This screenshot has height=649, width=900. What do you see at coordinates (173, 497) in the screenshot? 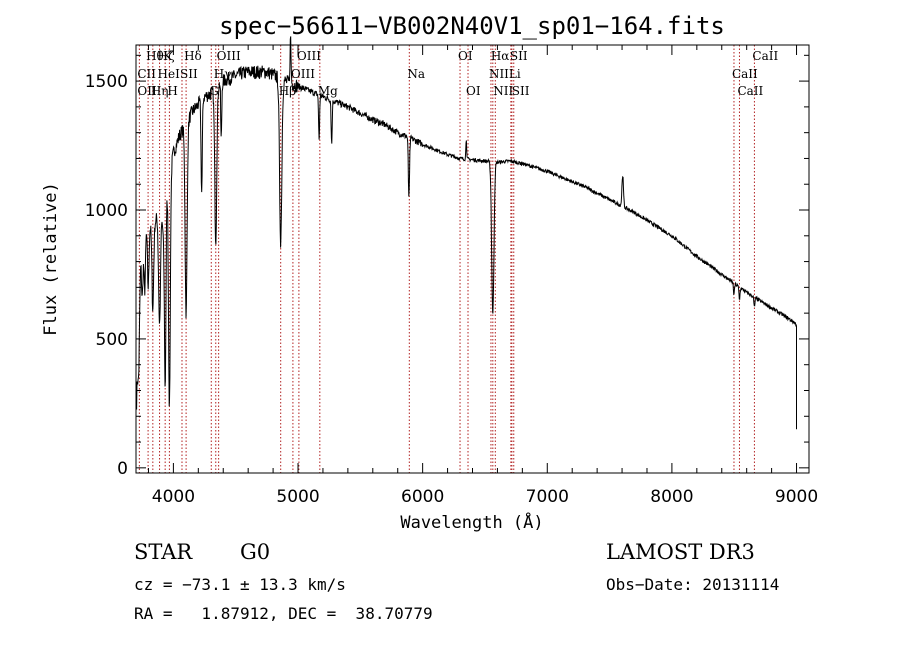
I see `x-tick-label: 4000` at bounding box center [173, 497].